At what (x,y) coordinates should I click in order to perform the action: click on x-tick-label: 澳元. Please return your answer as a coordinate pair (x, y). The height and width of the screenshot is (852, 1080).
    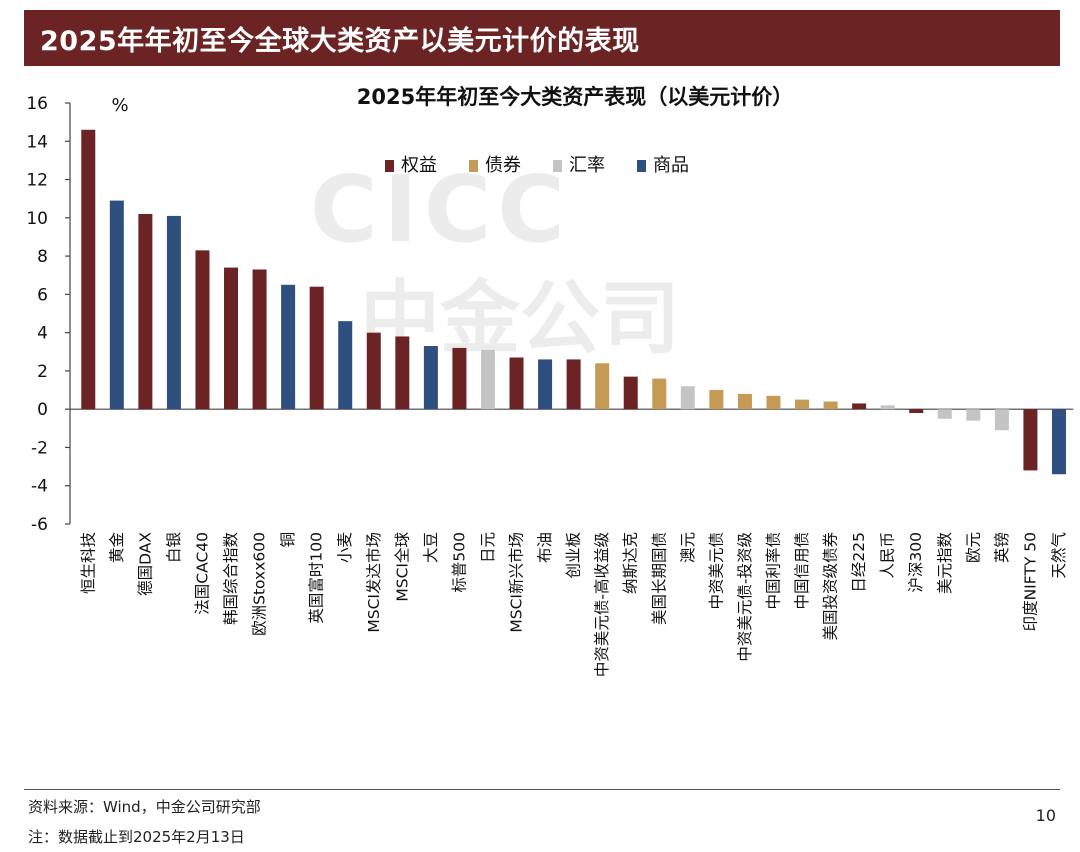
    Looking at the image, I should click on (688, 547).